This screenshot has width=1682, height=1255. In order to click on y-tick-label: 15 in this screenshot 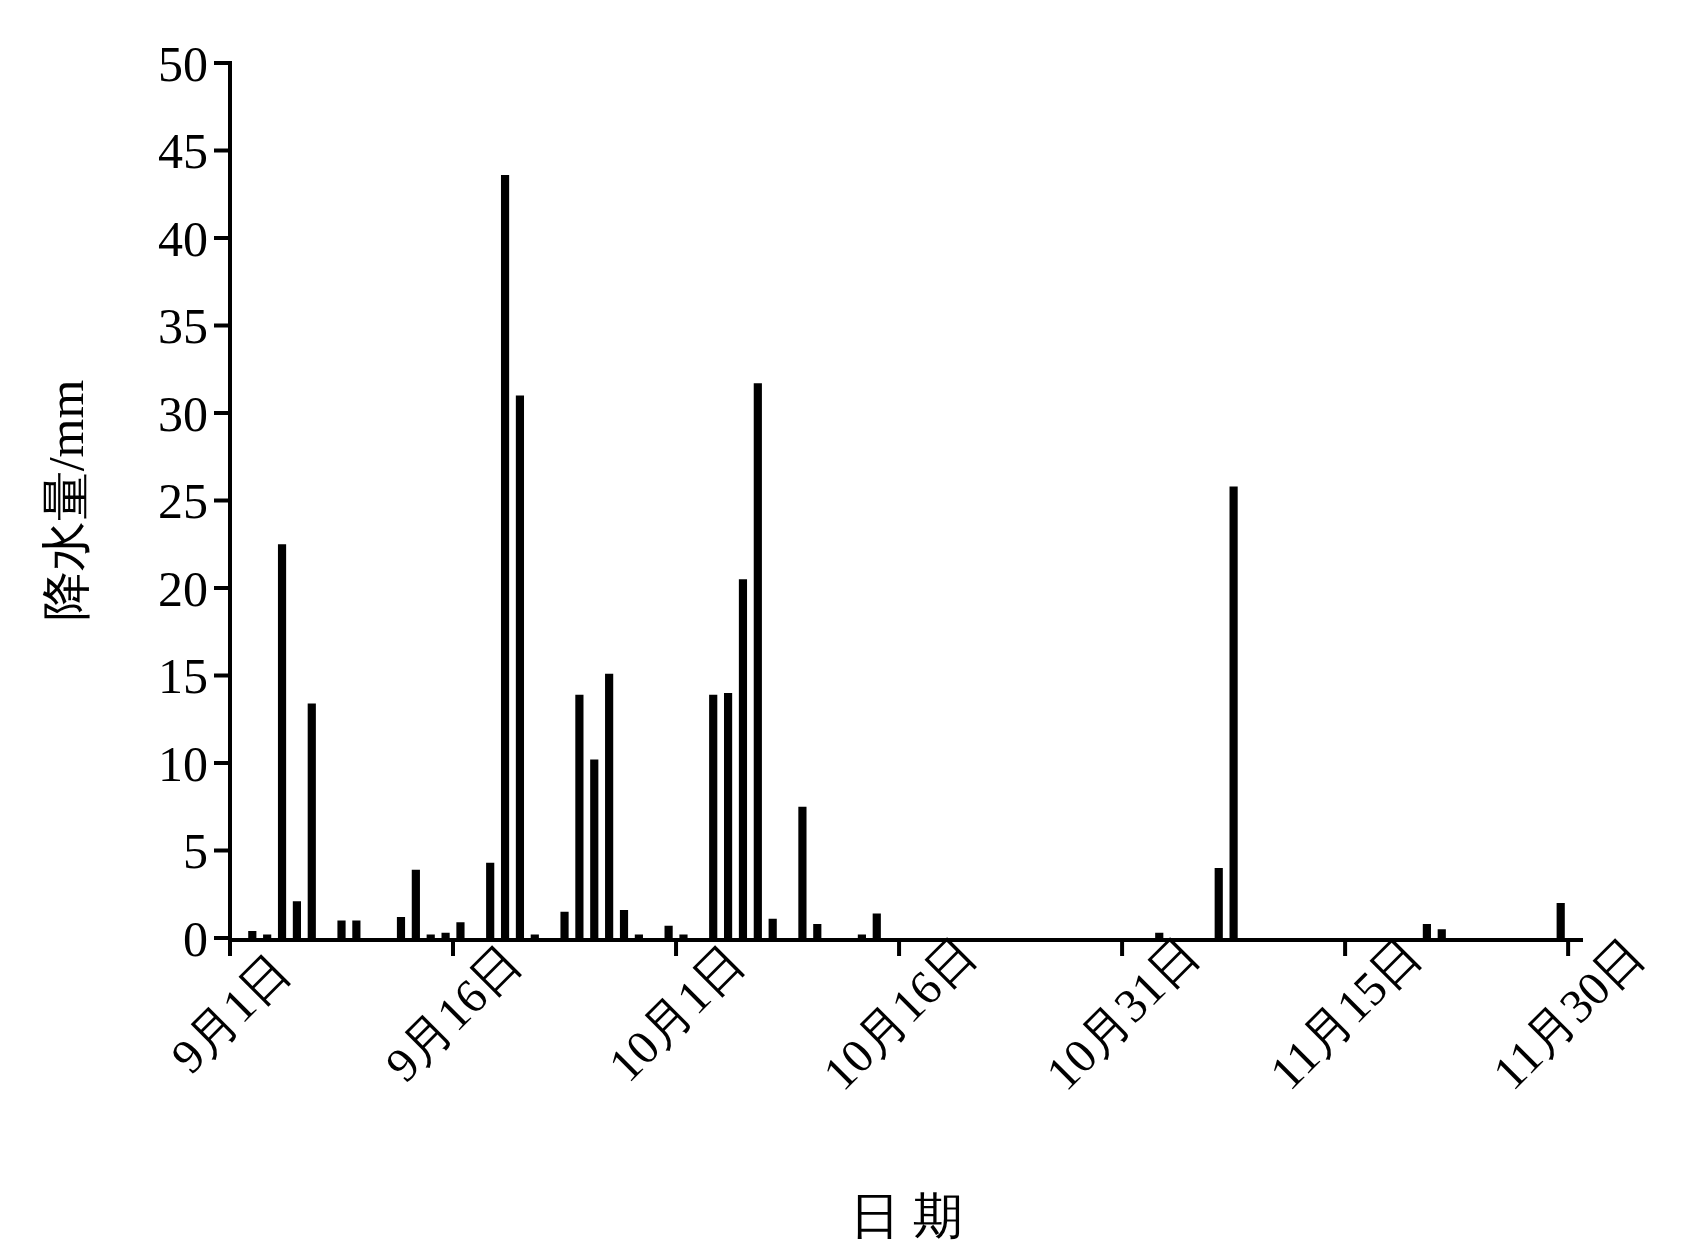, I will do `click(183, 676)`.